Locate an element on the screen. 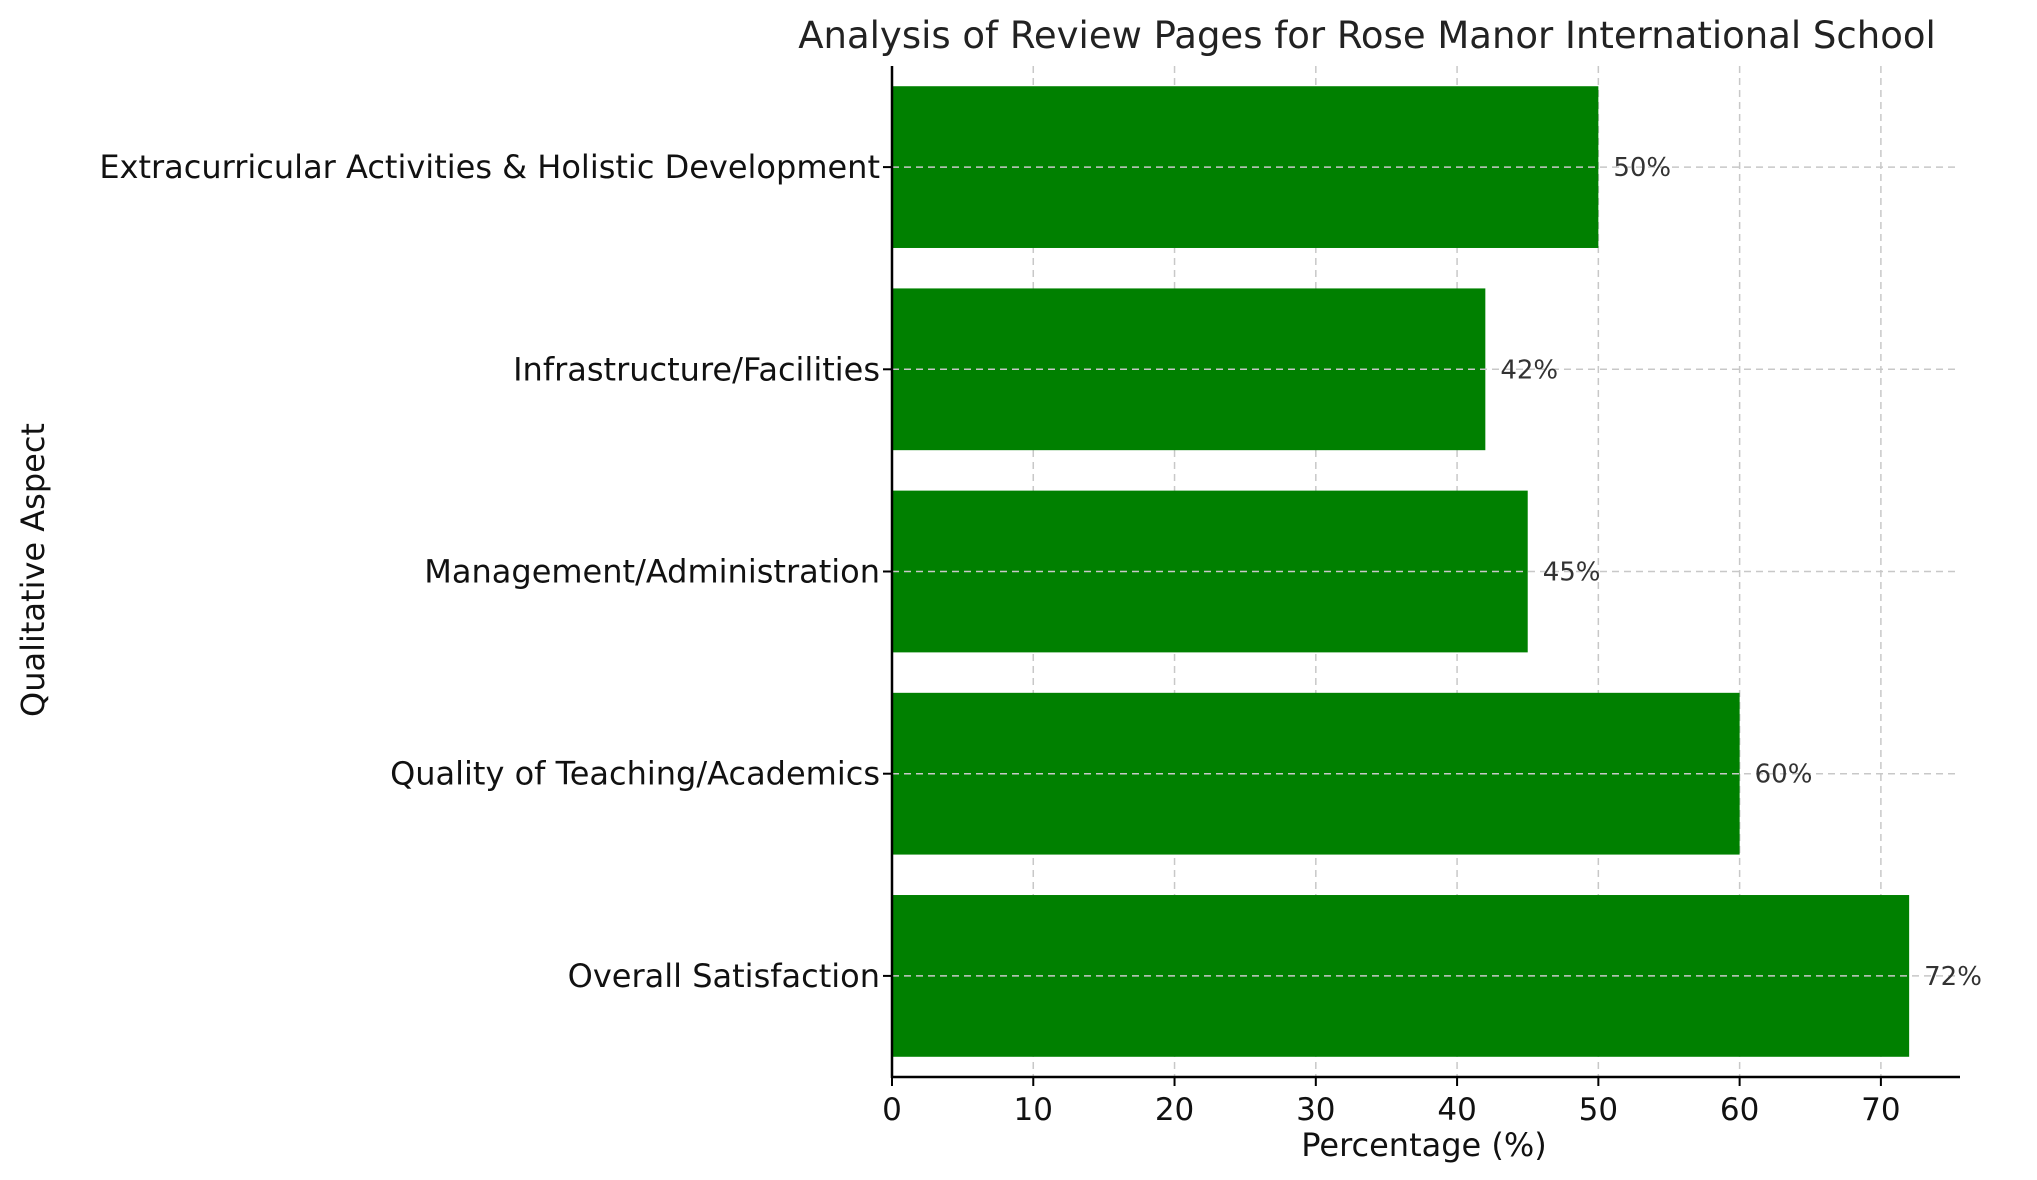 This screenshot has height=1180, width=2037. y-axis-label: Qualitative Aspect is located at coordinates (33, 570).